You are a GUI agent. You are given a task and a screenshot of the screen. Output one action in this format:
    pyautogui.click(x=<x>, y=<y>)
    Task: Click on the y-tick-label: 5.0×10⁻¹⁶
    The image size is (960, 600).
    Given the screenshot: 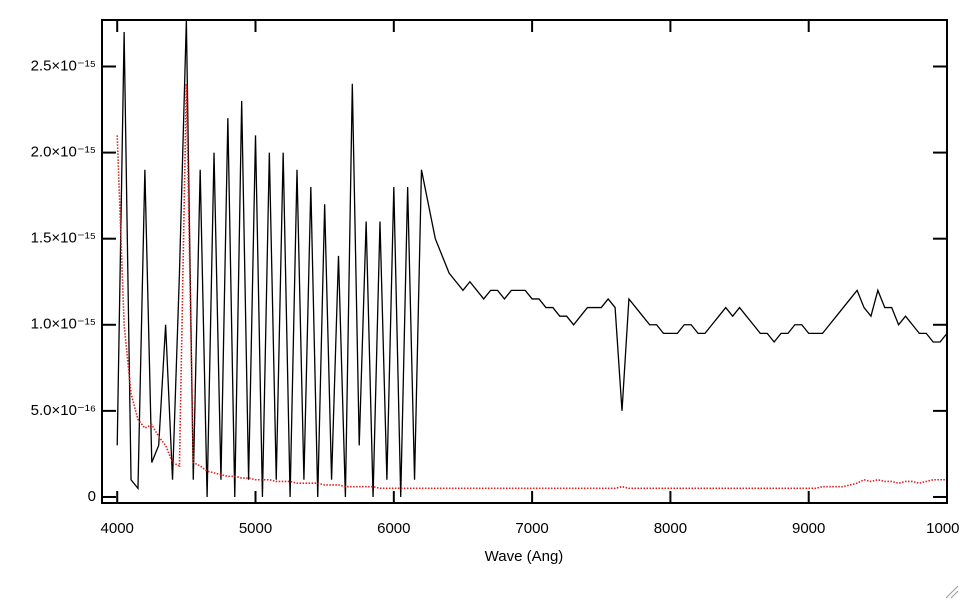 What is the action you would take?
    pyautogui.click(x=63, y=410)
    